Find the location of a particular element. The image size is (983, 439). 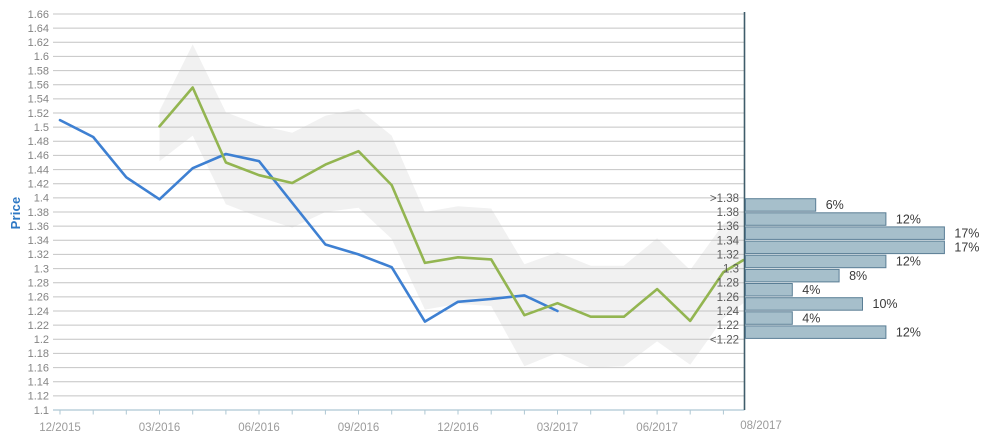

histogram-pct-label: 8% is located at coordinates (858, 276).